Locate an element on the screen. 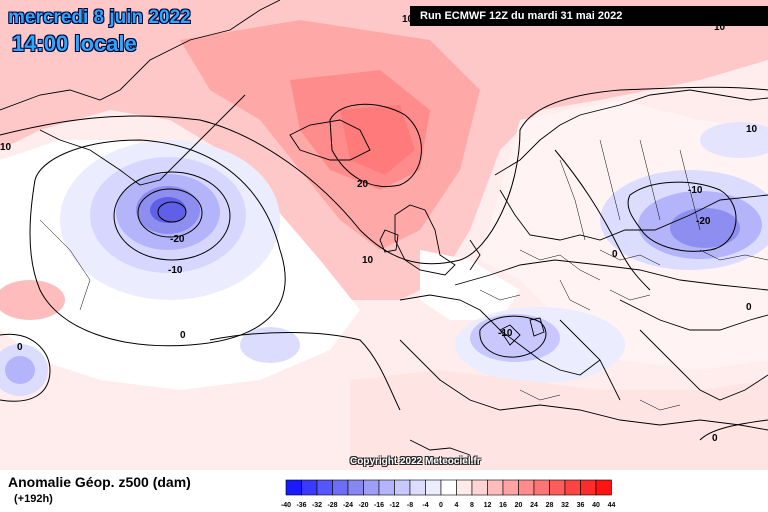  legend-tick-label: 8 is located at coordinates (472, 505).